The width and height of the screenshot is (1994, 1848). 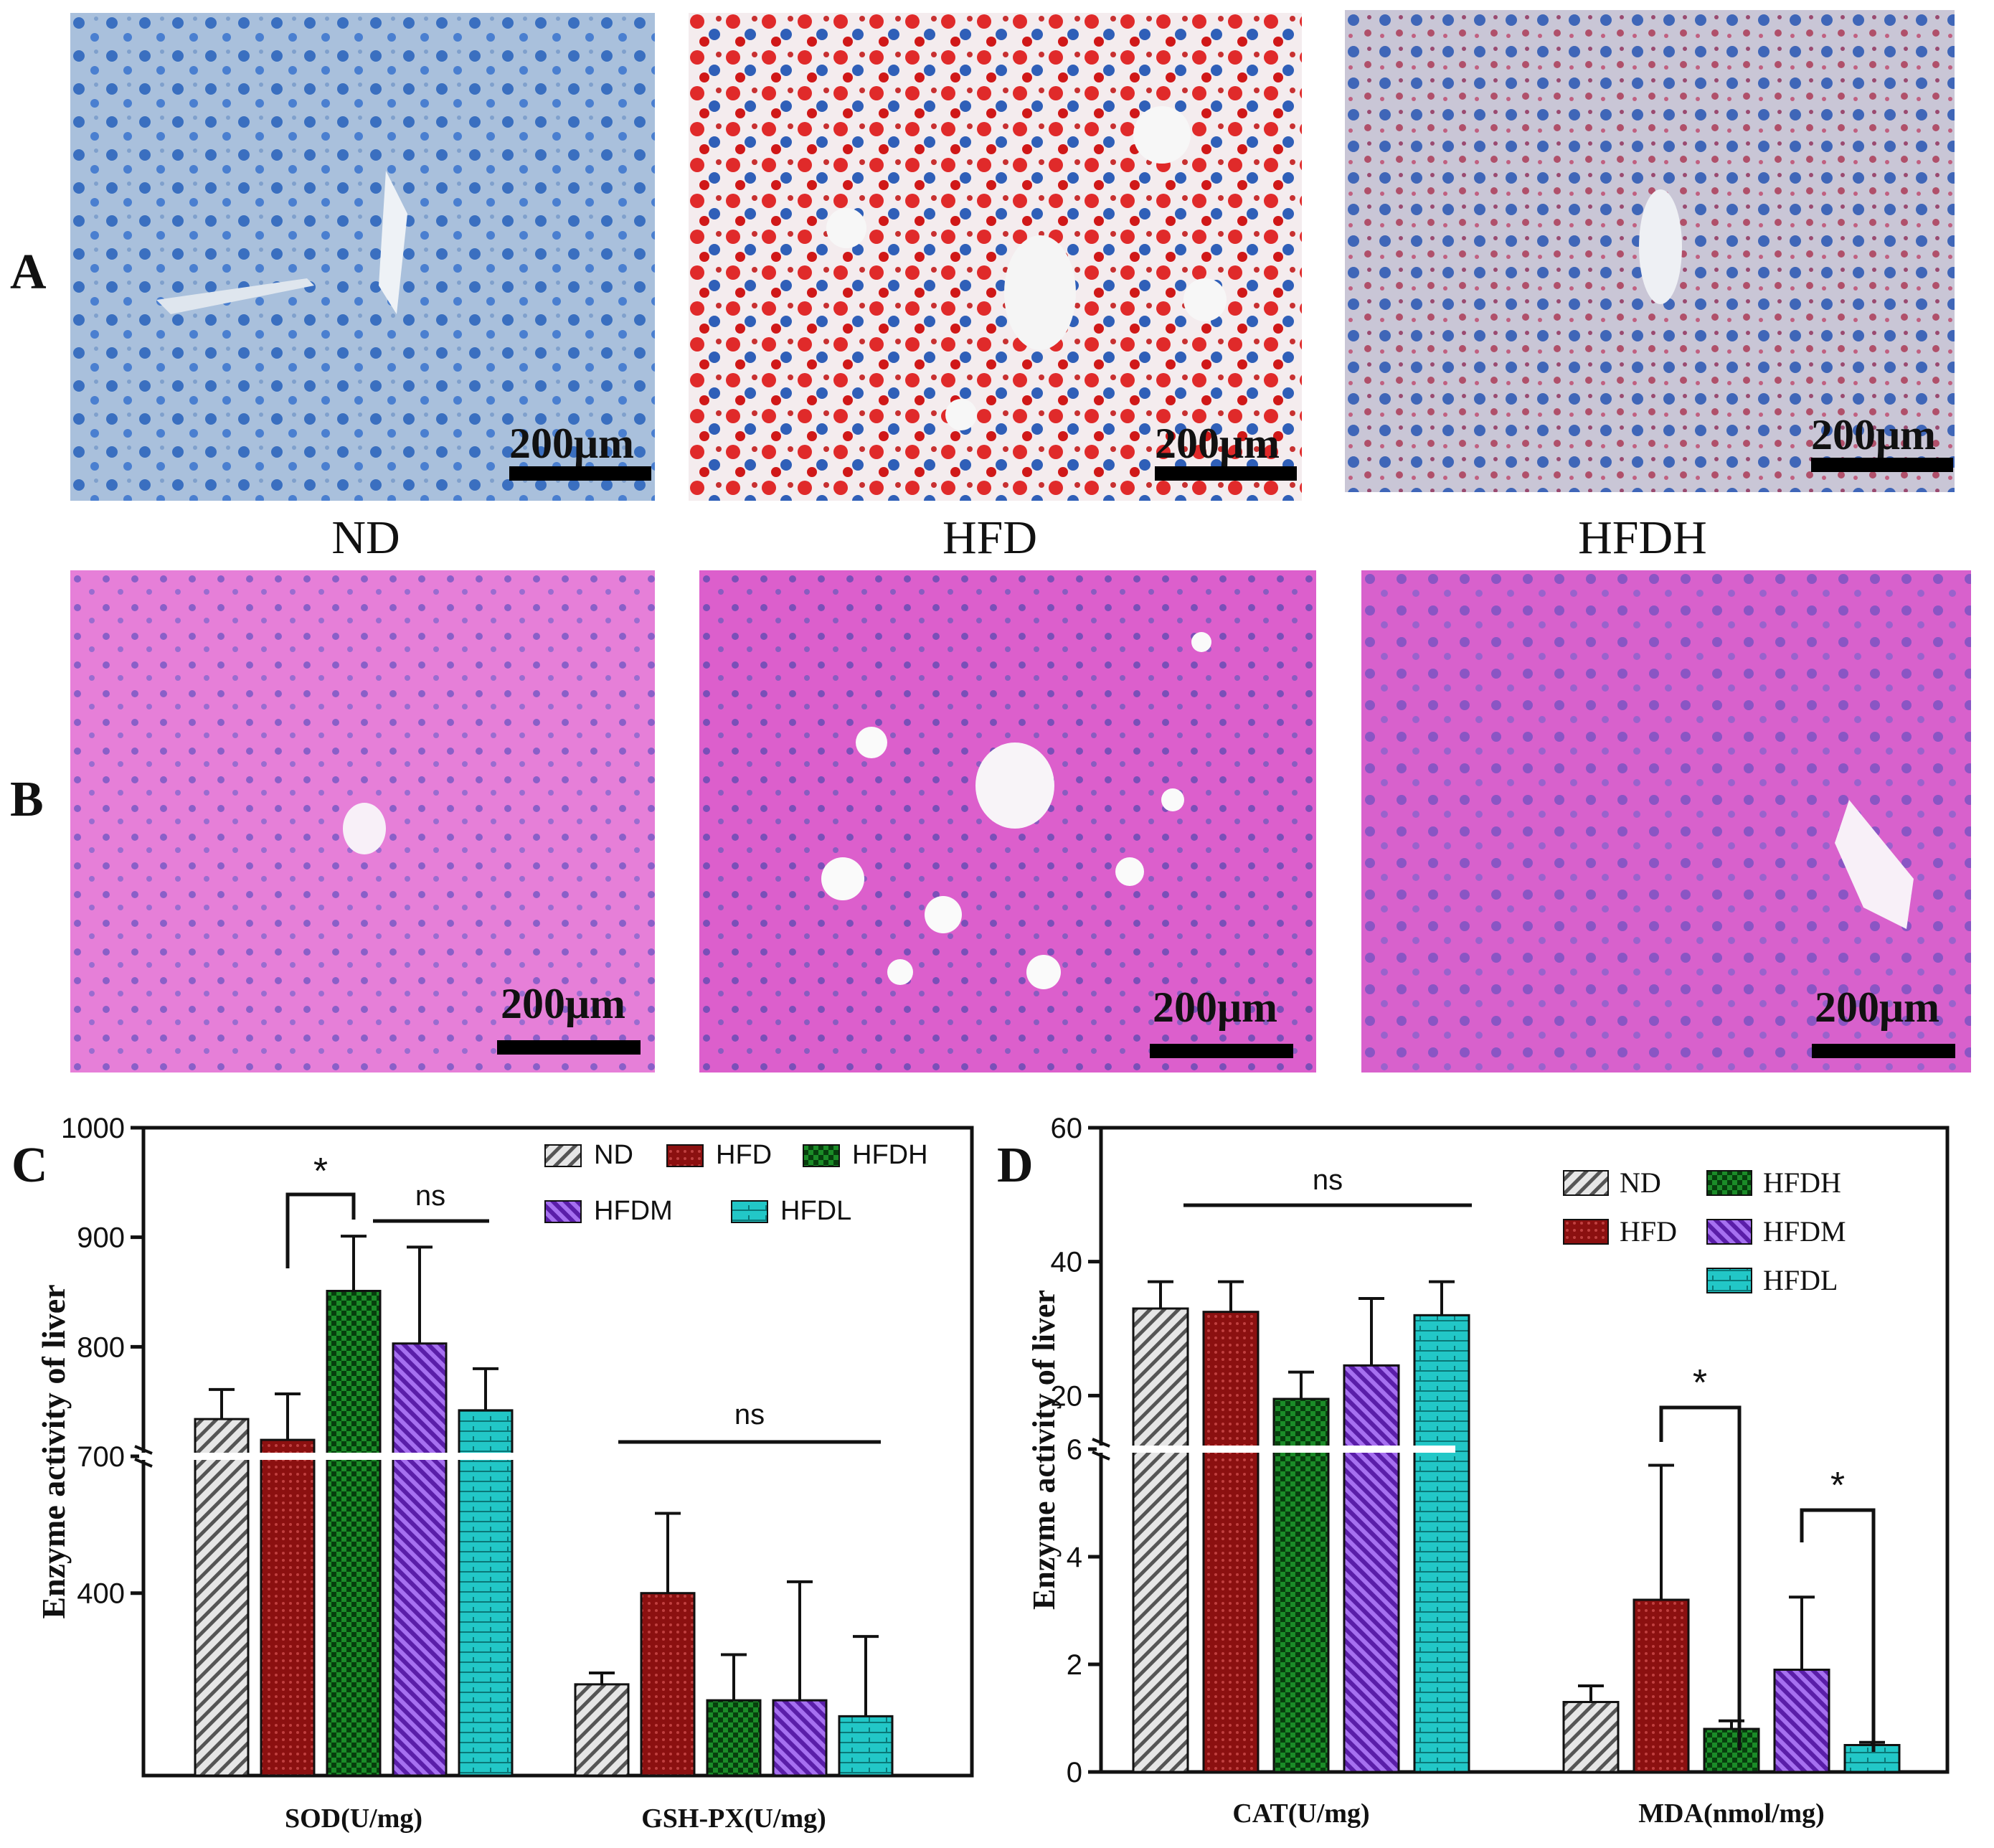 What do you see at coordinates (101, 1238) in the screenshot?
I see `y-tick-label: 900` at bounding box center [101, 1238].